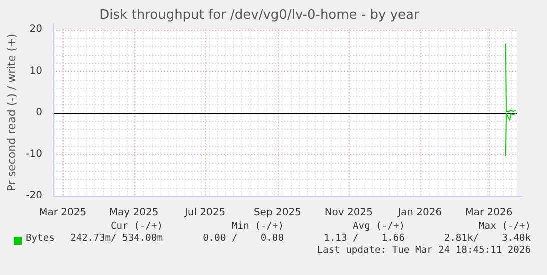 Image resolution: width=547 pixels, height=275 pixels. What do you see at coordinates (489, 213) in the screenshot?
I see `x-tick-label: Mar 2026` at bounding box center [489, 213].